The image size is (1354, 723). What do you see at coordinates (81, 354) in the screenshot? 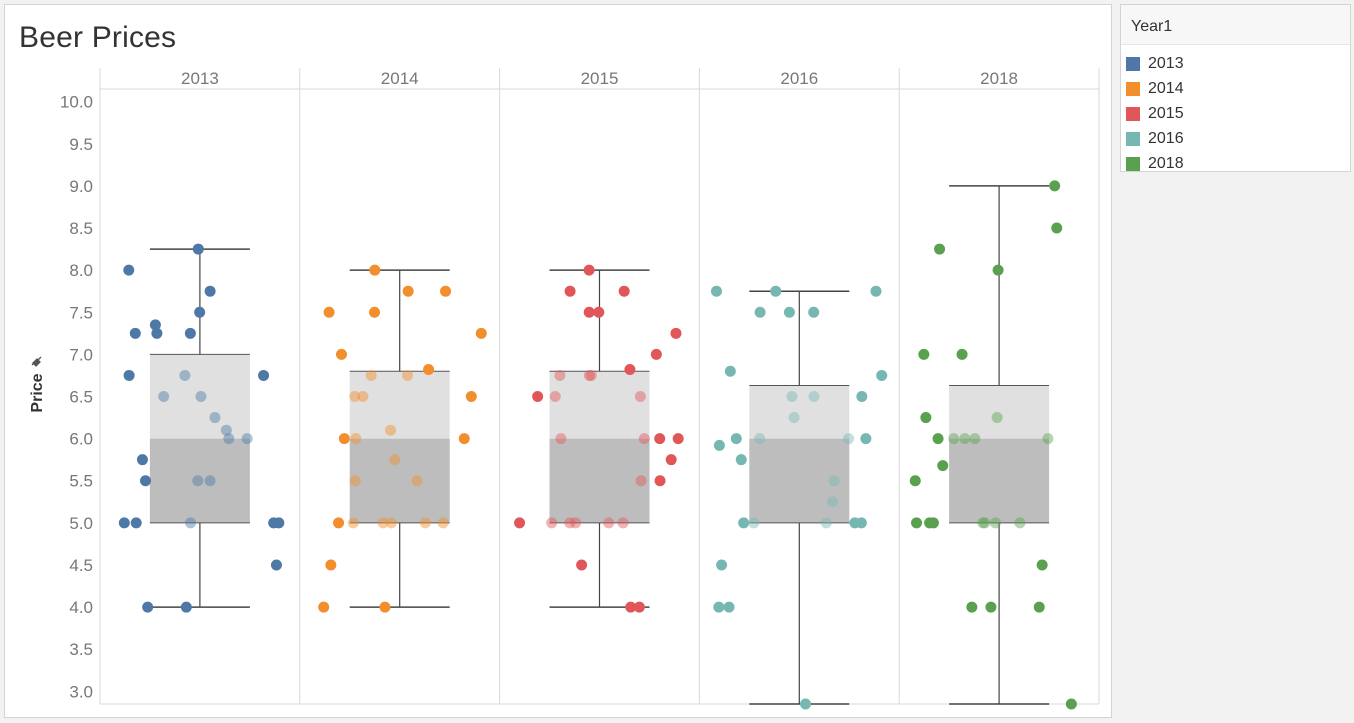
I see `y-tick-label: 7.0` at bounding box center [81, 354].